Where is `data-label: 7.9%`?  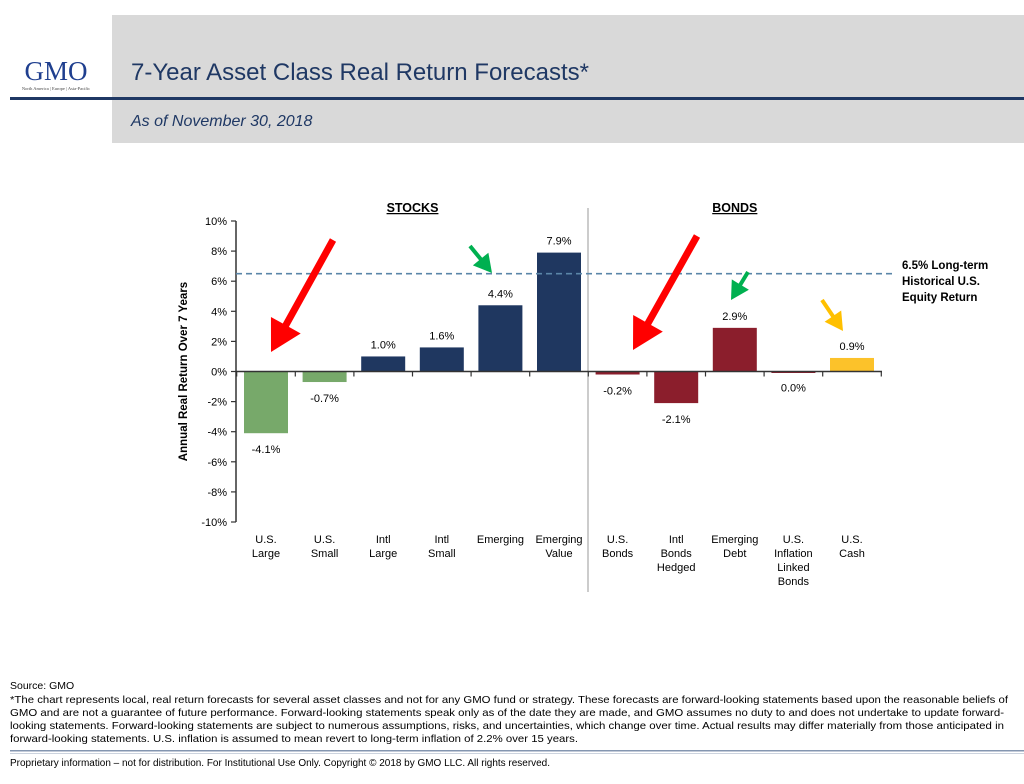 data-label: 7.9% is located at coordinates (558, 242).